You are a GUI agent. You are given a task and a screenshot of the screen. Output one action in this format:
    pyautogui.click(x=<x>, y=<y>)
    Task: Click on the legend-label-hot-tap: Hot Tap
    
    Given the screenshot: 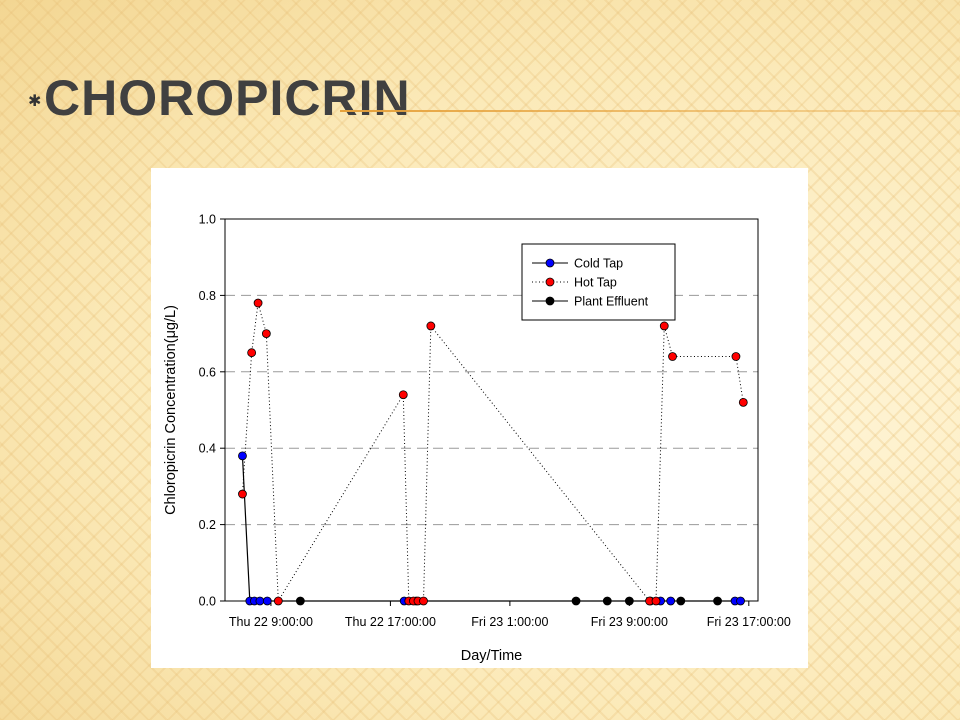 What is the action you would take?
    pyautogui.click(x=595, y=283)
    